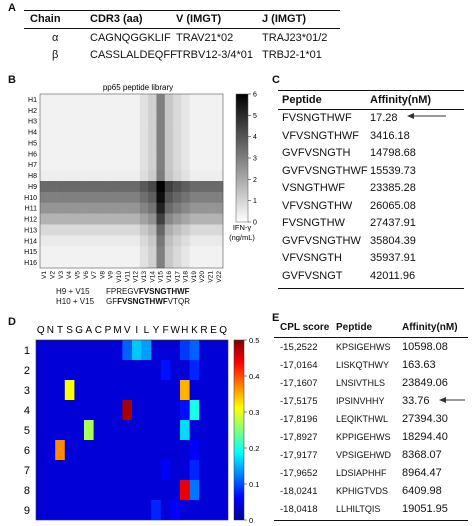  What do you see at coordinates (32, 187) in the screenshot?
I see `row-tick-label: H9` at bounding box center [32, 187].